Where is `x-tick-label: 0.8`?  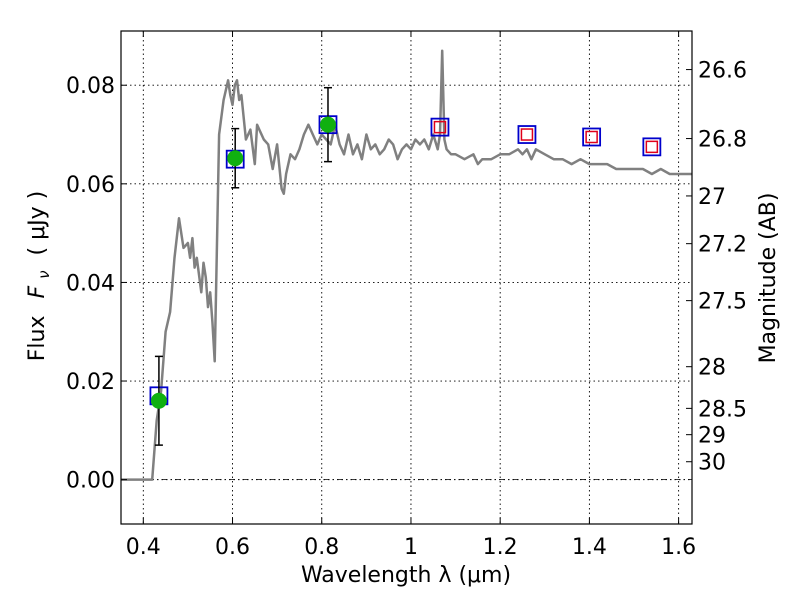 x-tick-label: 0.8 is located at coordinates (321, 547).